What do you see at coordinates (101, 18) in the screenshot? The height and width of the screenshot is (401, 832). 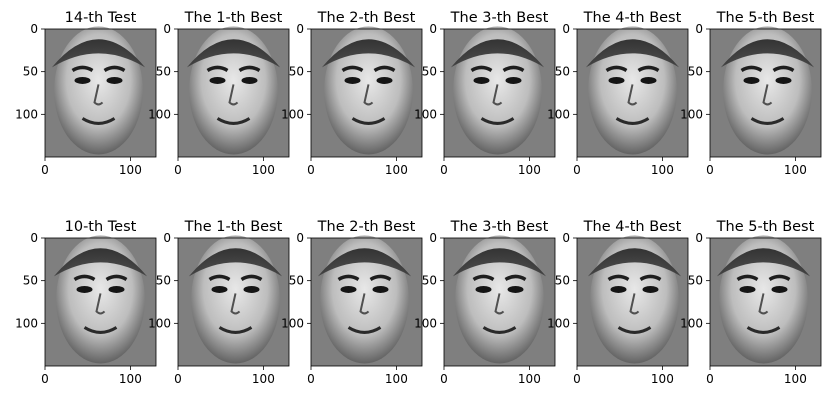 I see `panel-title: 14-th Test` at bounding box center [101, 18].